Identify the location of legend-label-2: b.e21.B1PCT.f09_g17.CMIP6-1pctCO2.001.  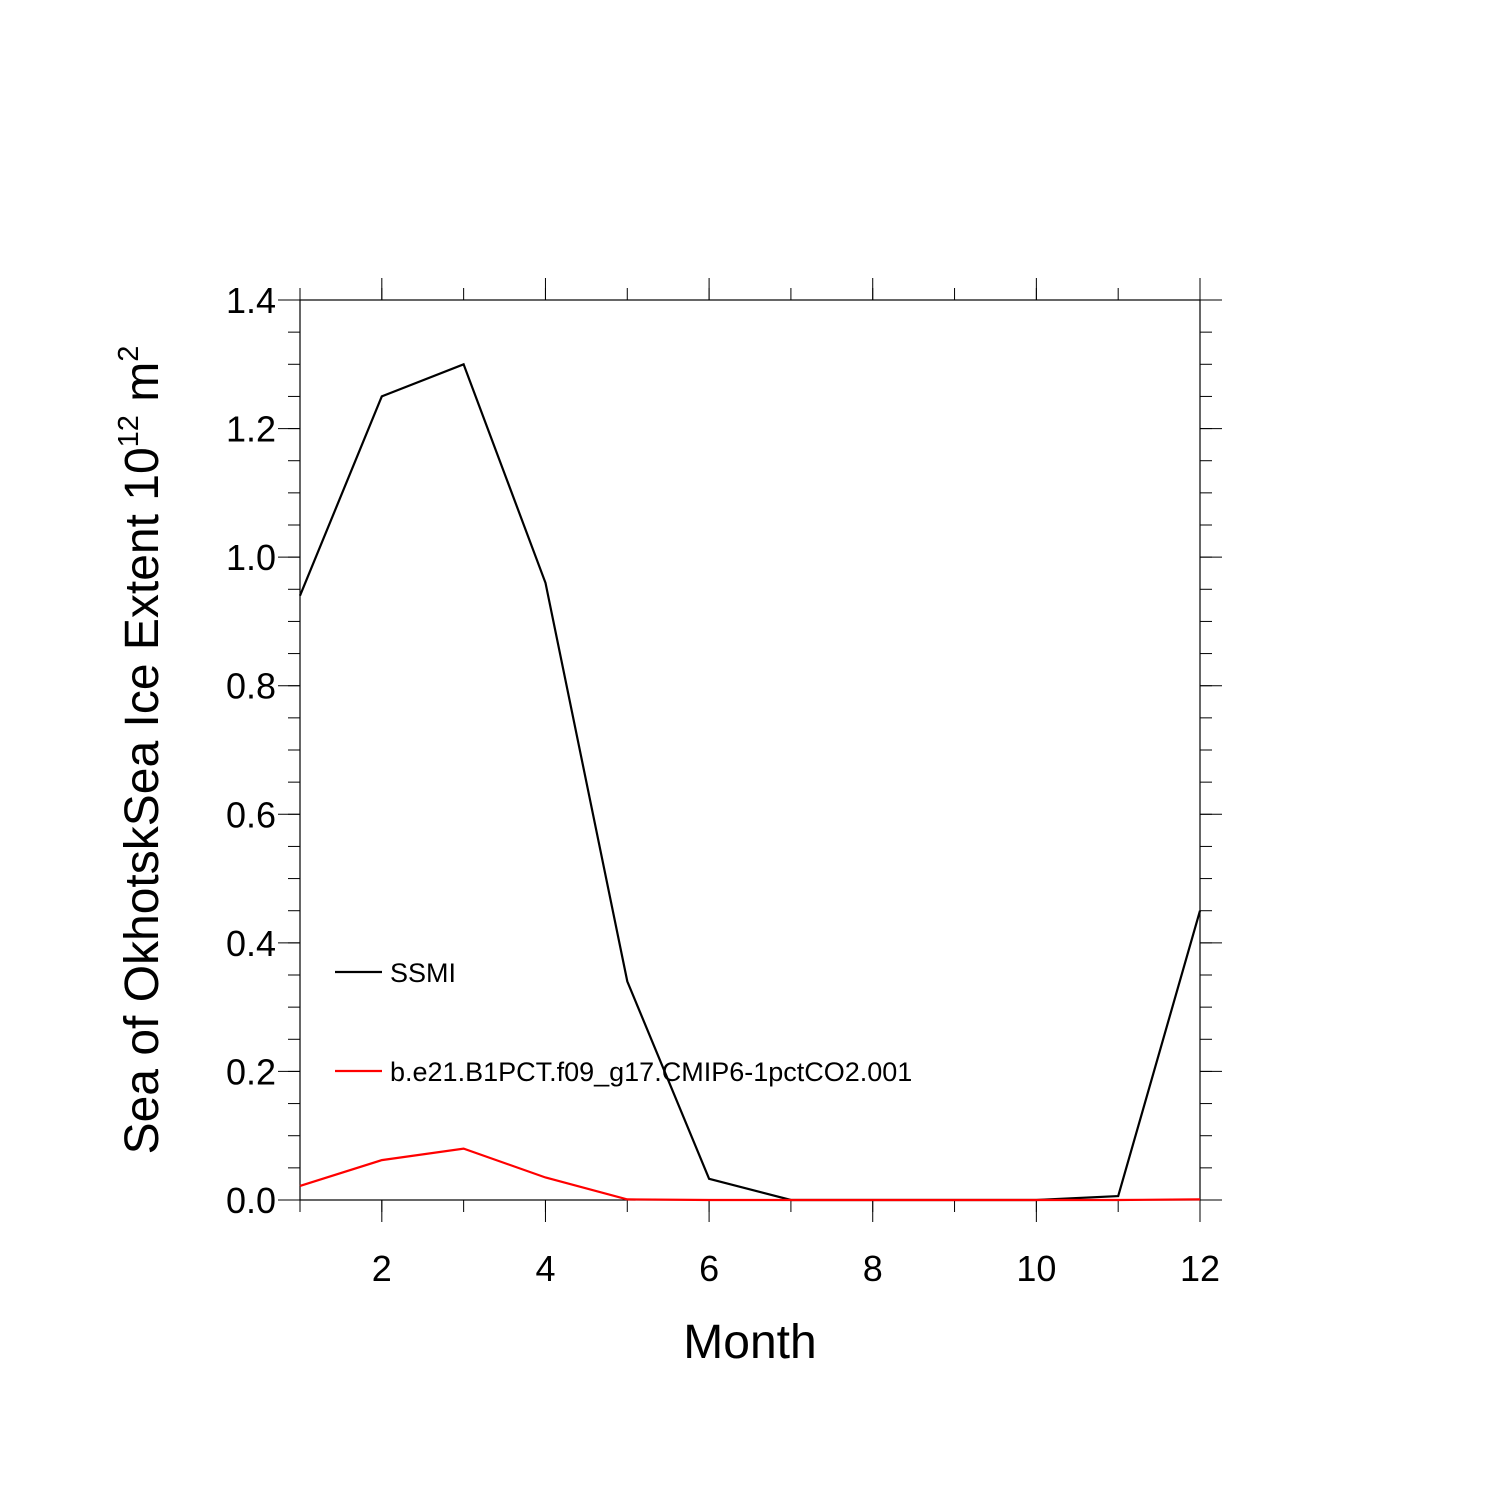
(651, 1072).